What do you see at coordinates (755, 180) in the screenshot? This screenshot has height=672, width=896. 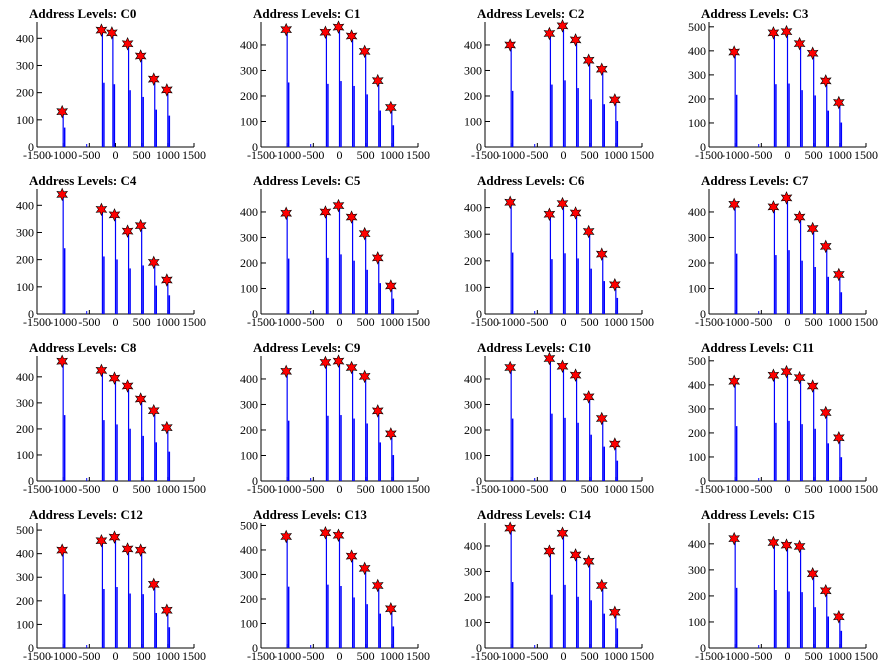 I see `panel-title: Address Levels: C7` at bounding box center [755, 180].